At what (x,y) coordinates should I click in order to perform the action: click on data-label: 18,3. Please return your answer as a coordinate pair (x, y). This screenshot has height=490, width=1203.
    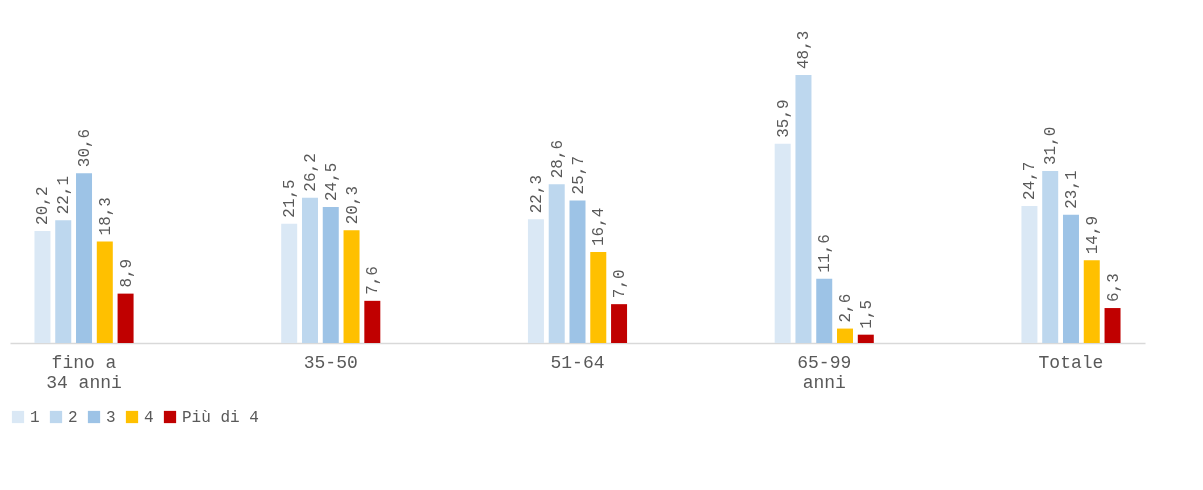
    Looking at the image, I should click on (105, 216).